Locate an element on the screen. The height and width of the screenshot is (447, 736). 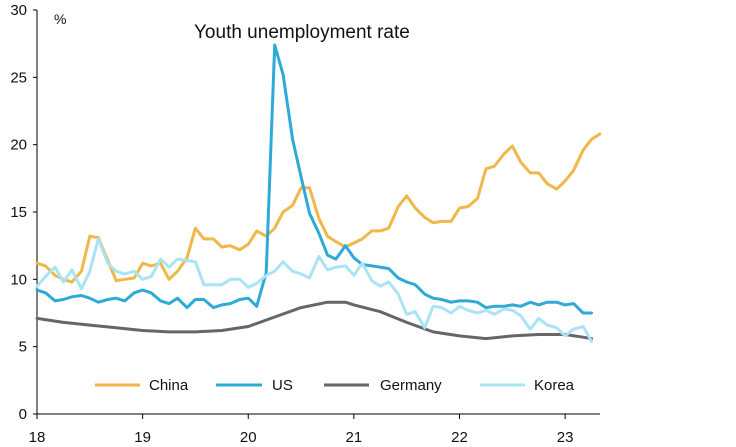
legend-label-us: US is located at coordinates (282, 385).